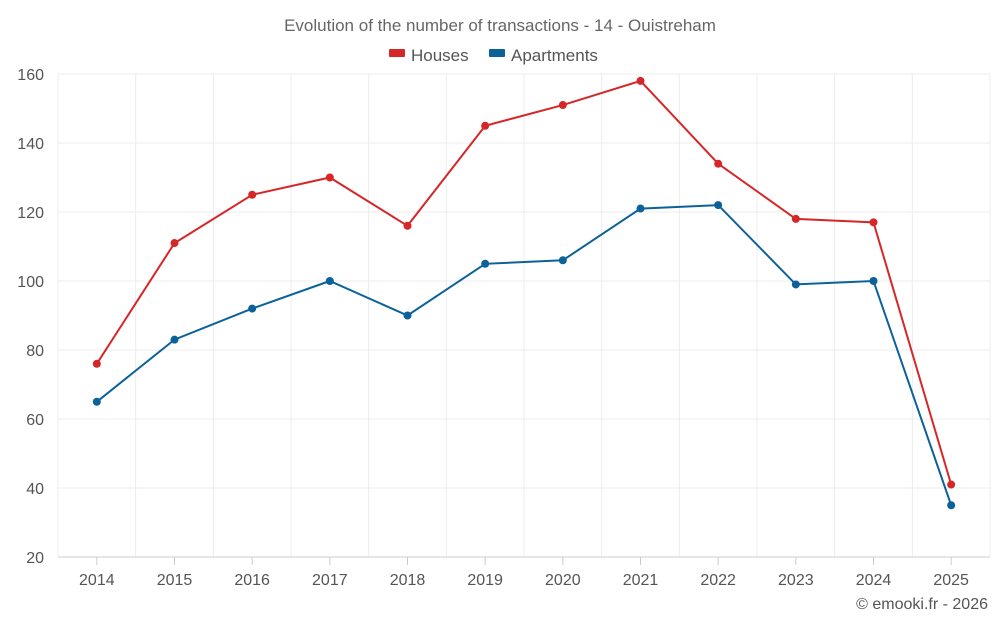 The width and height of the screenshot is (1000, 625). I want to click on y-tick-label: 120, so click(30, 213).